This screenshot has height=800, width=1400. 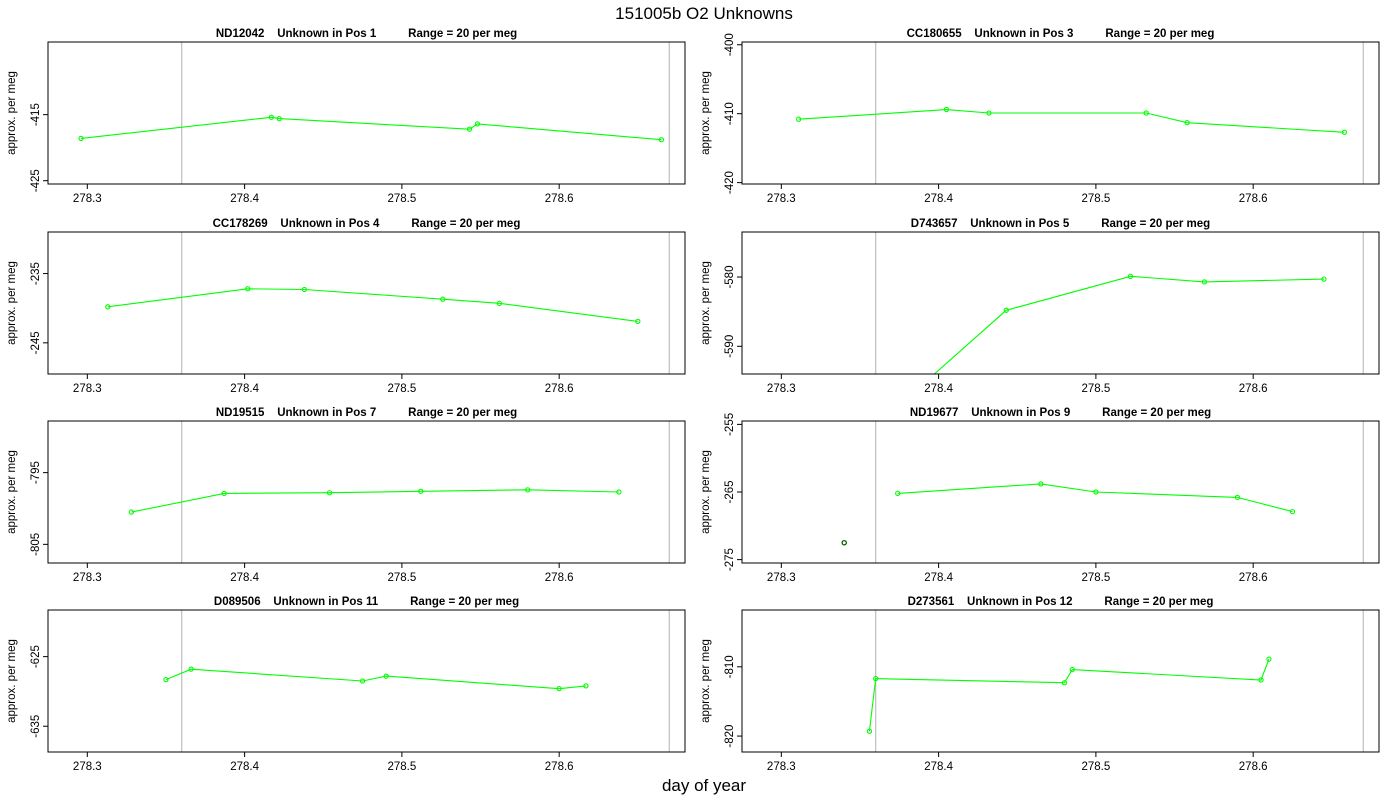 What do you see at coordinates (730, 424) in the screenshot?
I see `y-tick-label: -255` at bounding box center [730, 424].